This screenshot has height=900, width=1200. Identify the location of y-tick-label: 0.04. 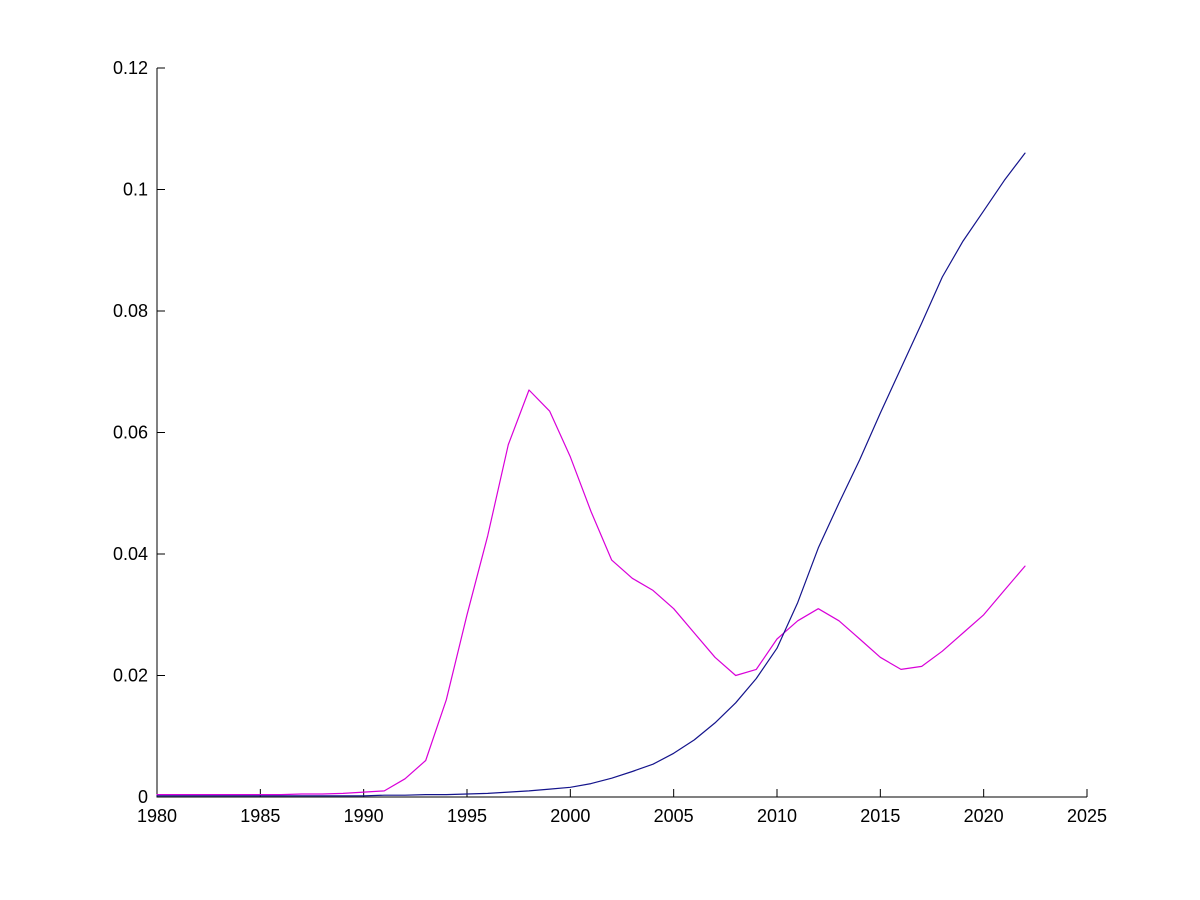
(130, 554).